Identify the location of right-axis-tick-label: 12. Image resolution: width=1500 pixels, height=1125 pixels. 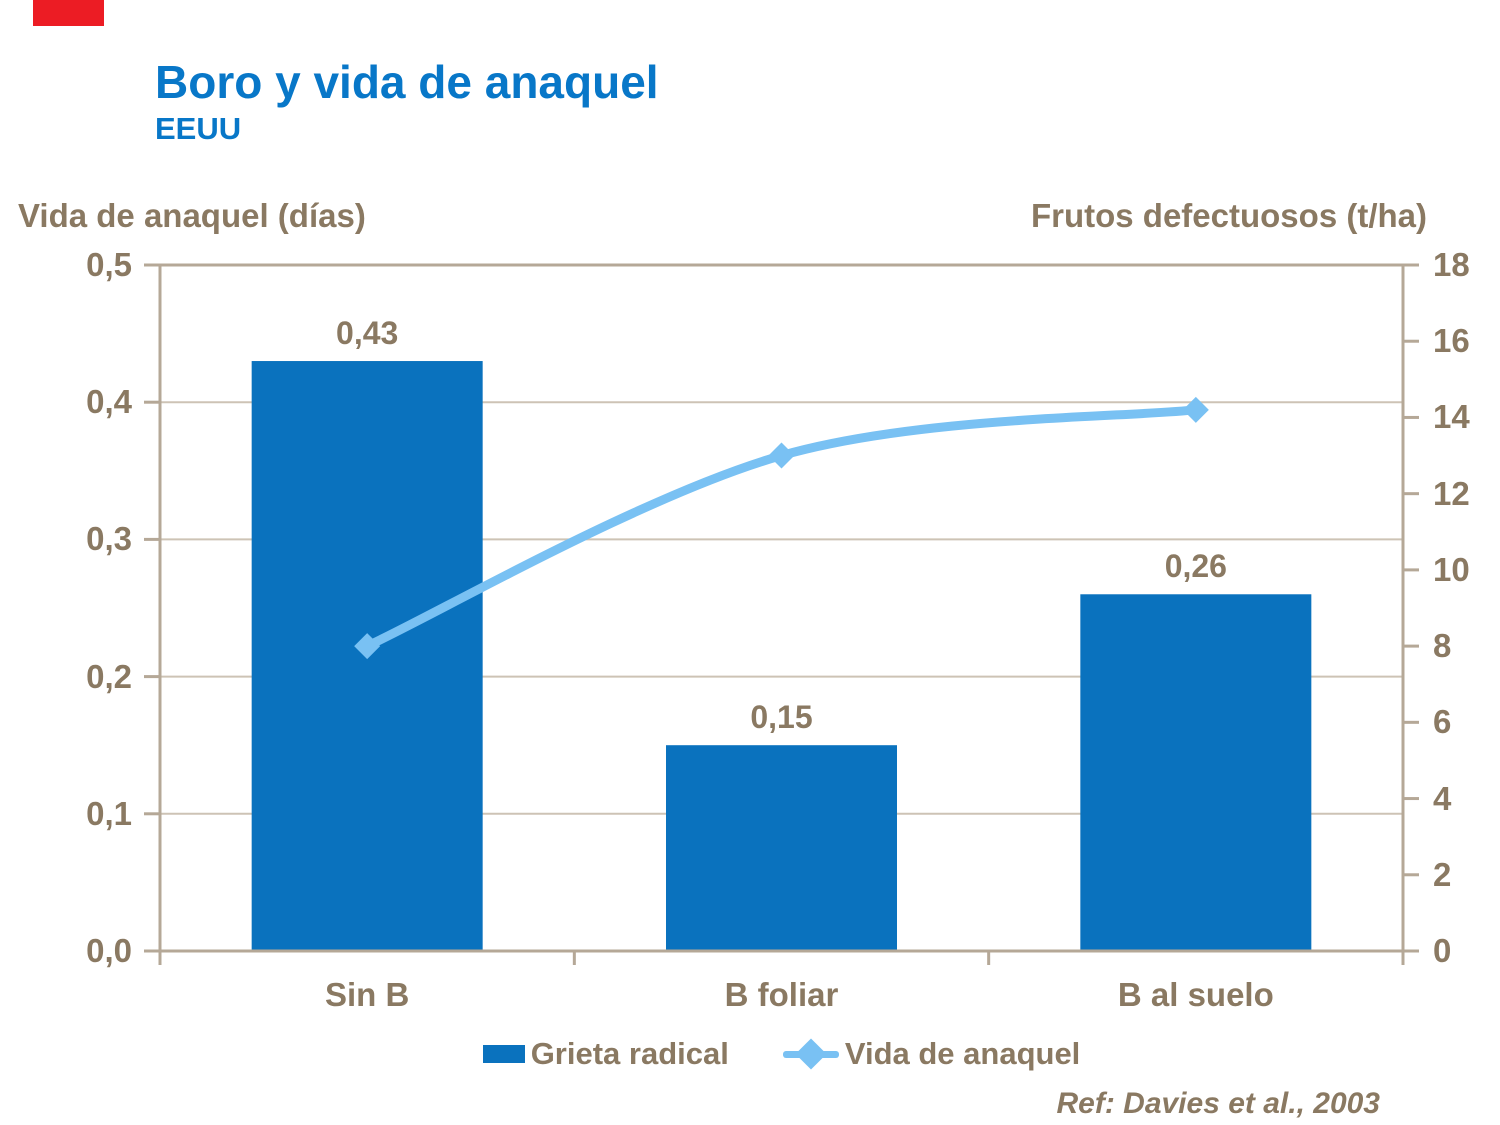
(1451, 493).